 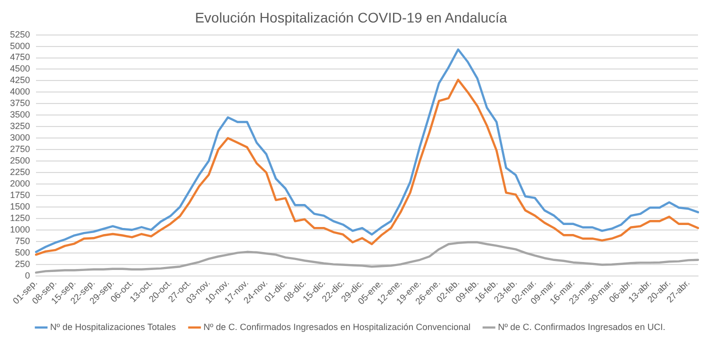 I want to click on y-tick-label: 1000, so click(x=20, y=229).